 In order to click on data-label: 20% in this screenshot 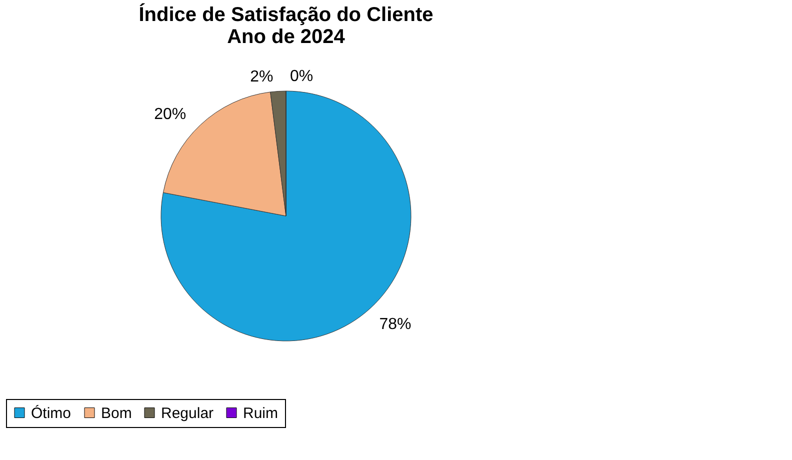, I will do `click(170, 114)`.